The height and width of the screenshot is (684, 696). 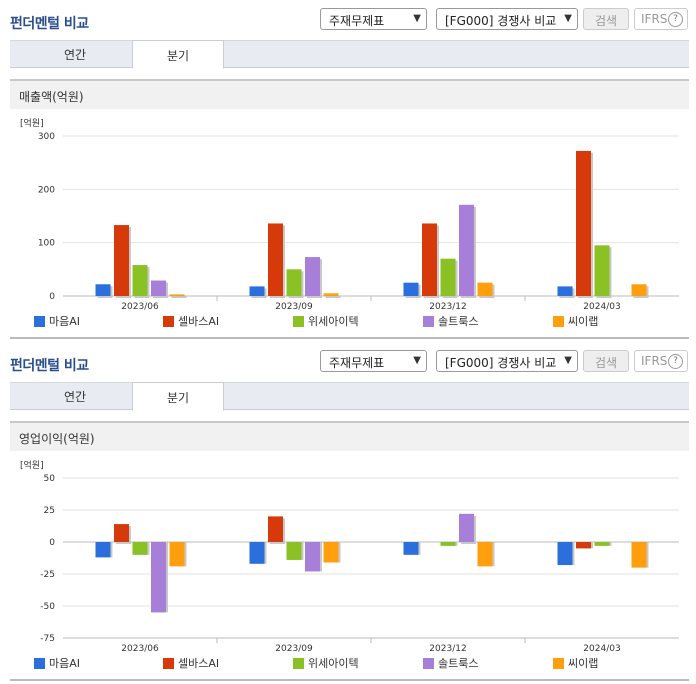 I want to click on y-tick-label: 200, so click(x=46, y=190).